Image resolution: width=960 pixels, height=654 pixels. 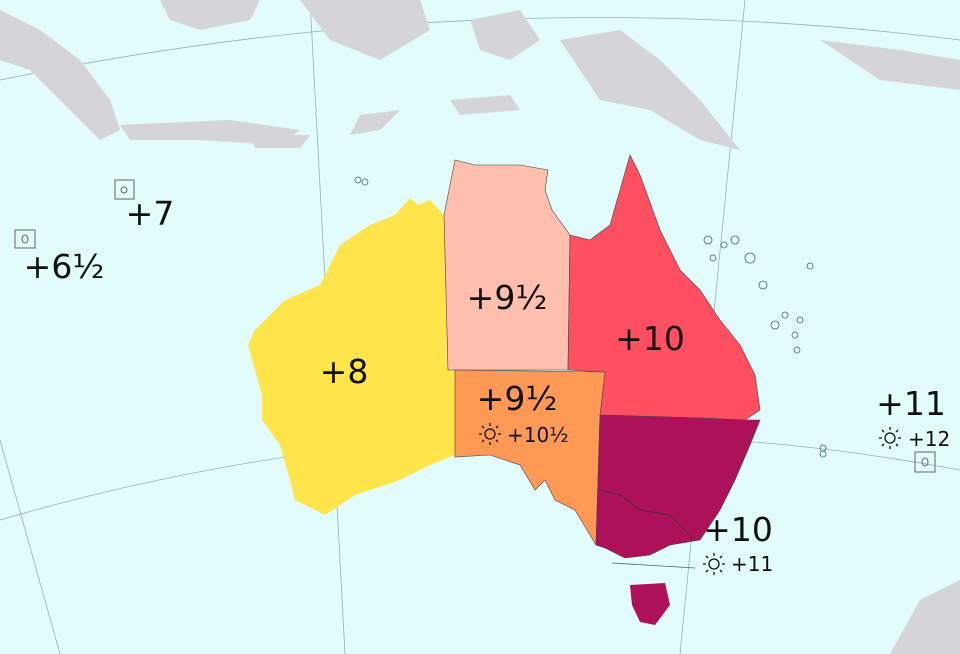 I want to click on sa-offset-label: +9½, so click(x=517, y=398).